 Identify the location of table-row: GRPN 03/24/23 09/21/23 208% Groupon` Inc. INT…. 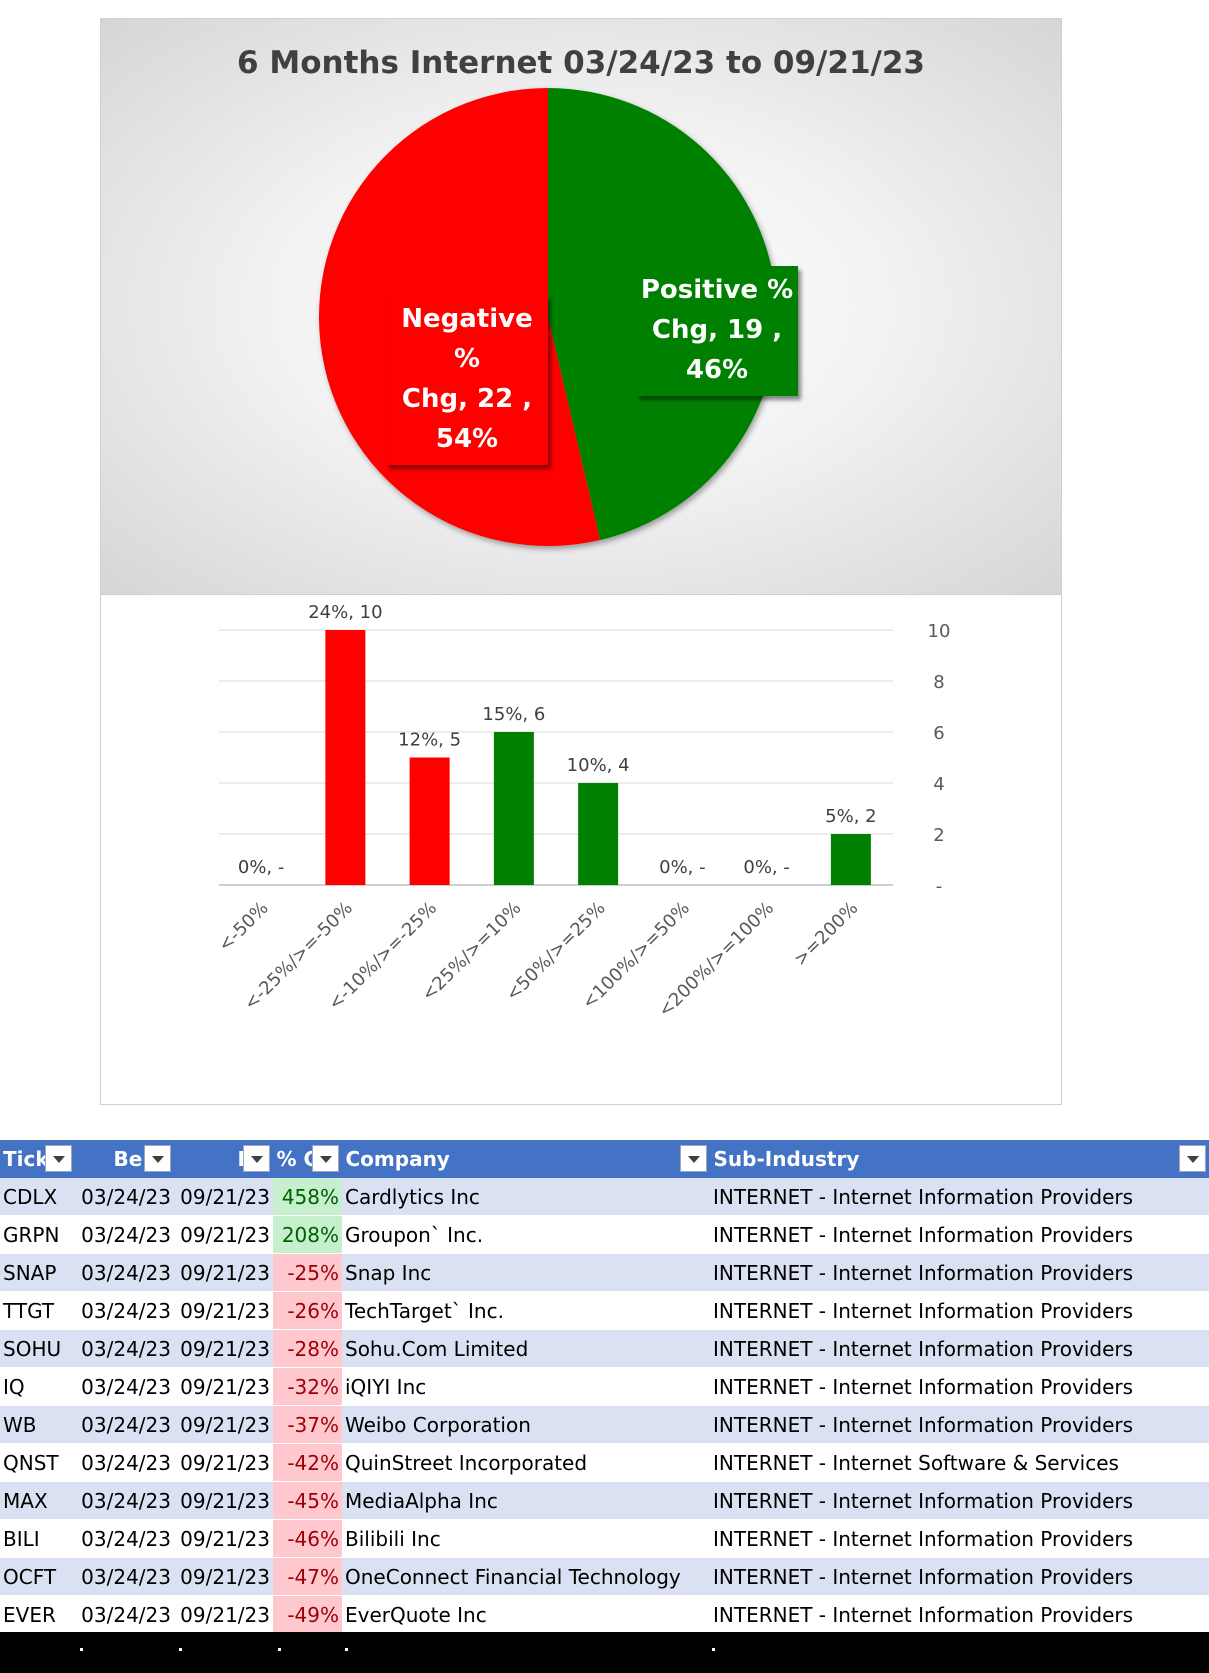
(604, 1234).